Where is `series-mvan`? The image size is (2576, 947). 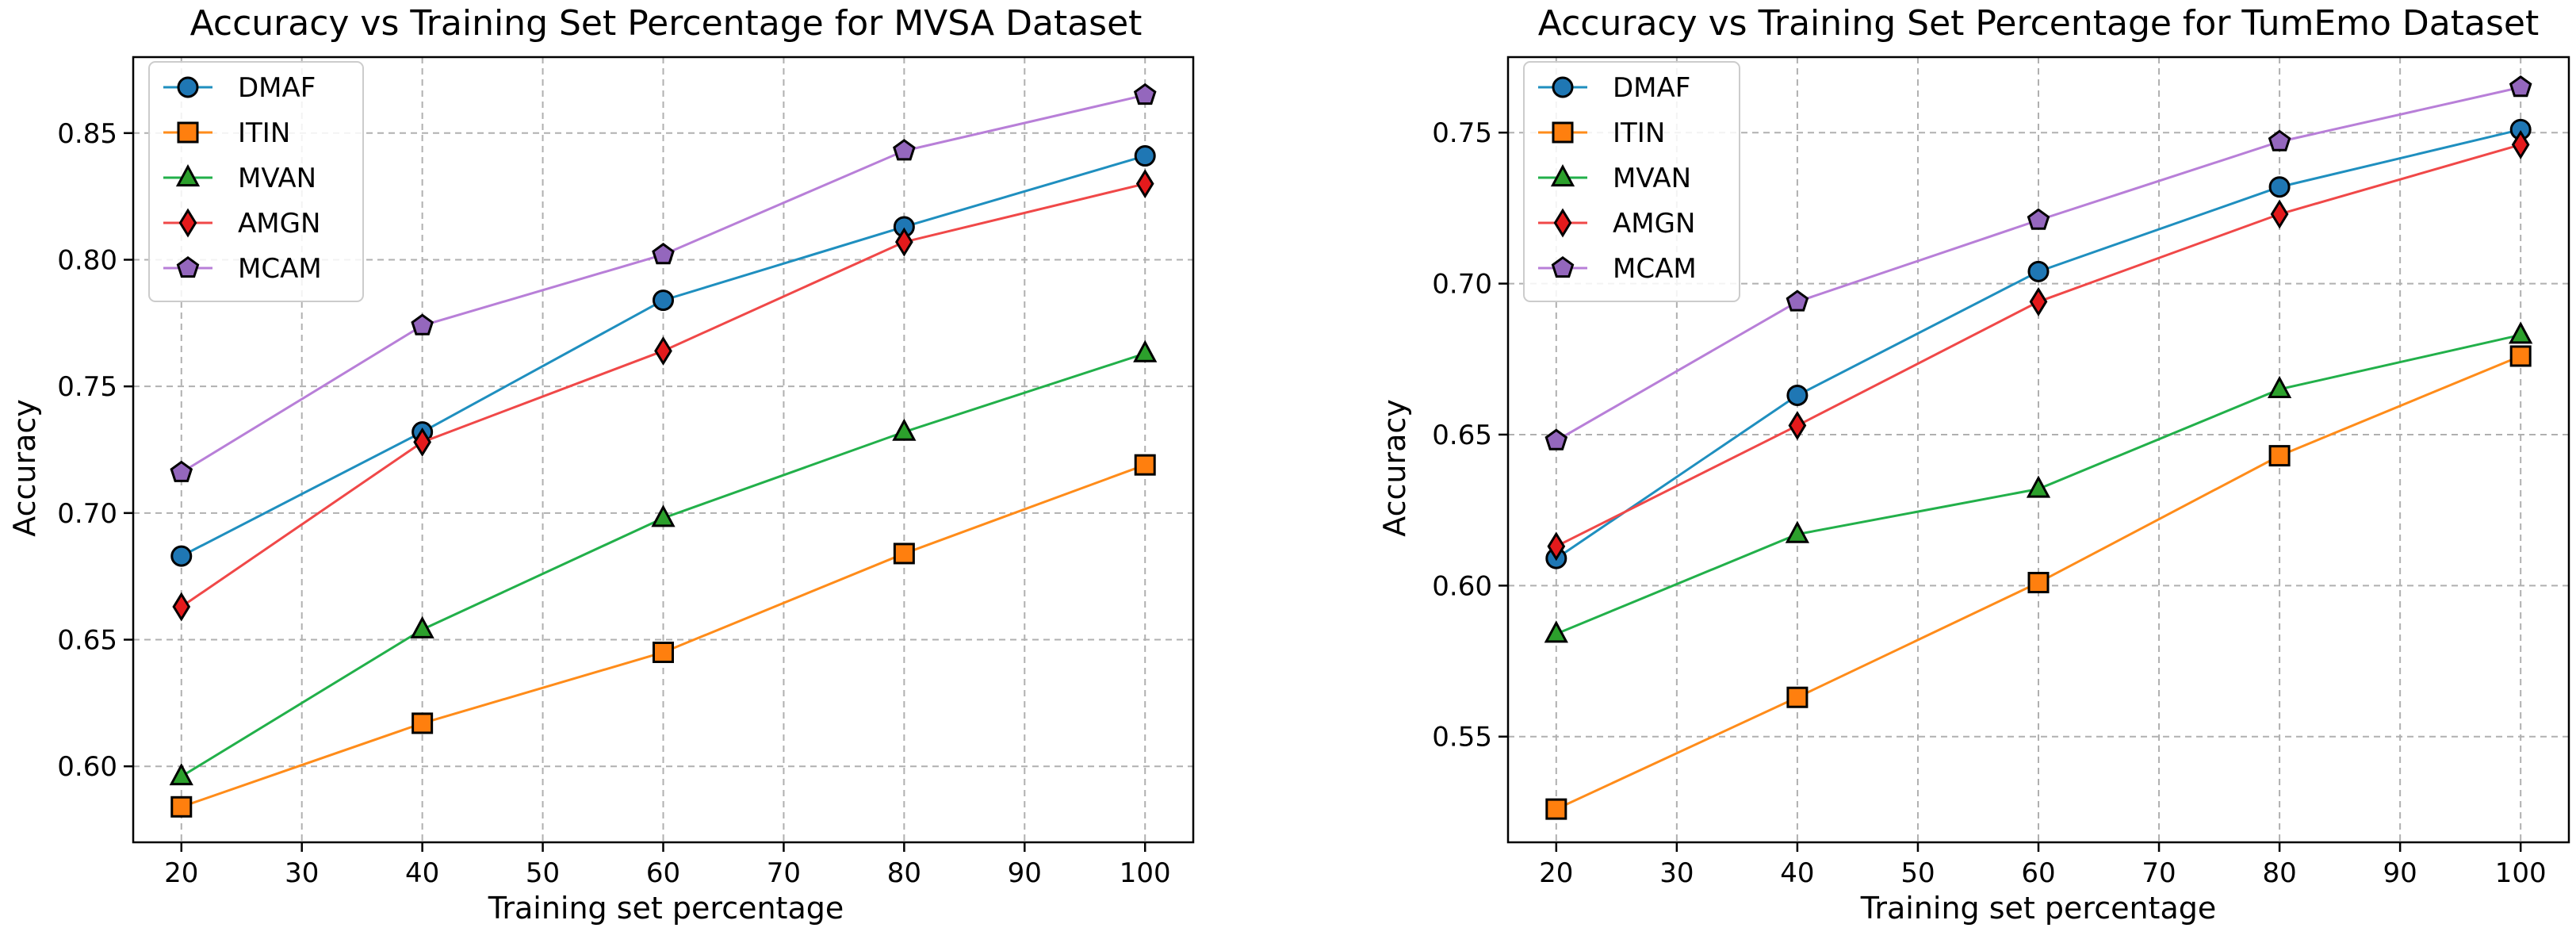
series-mvan is located at coordinates (2038, 482).